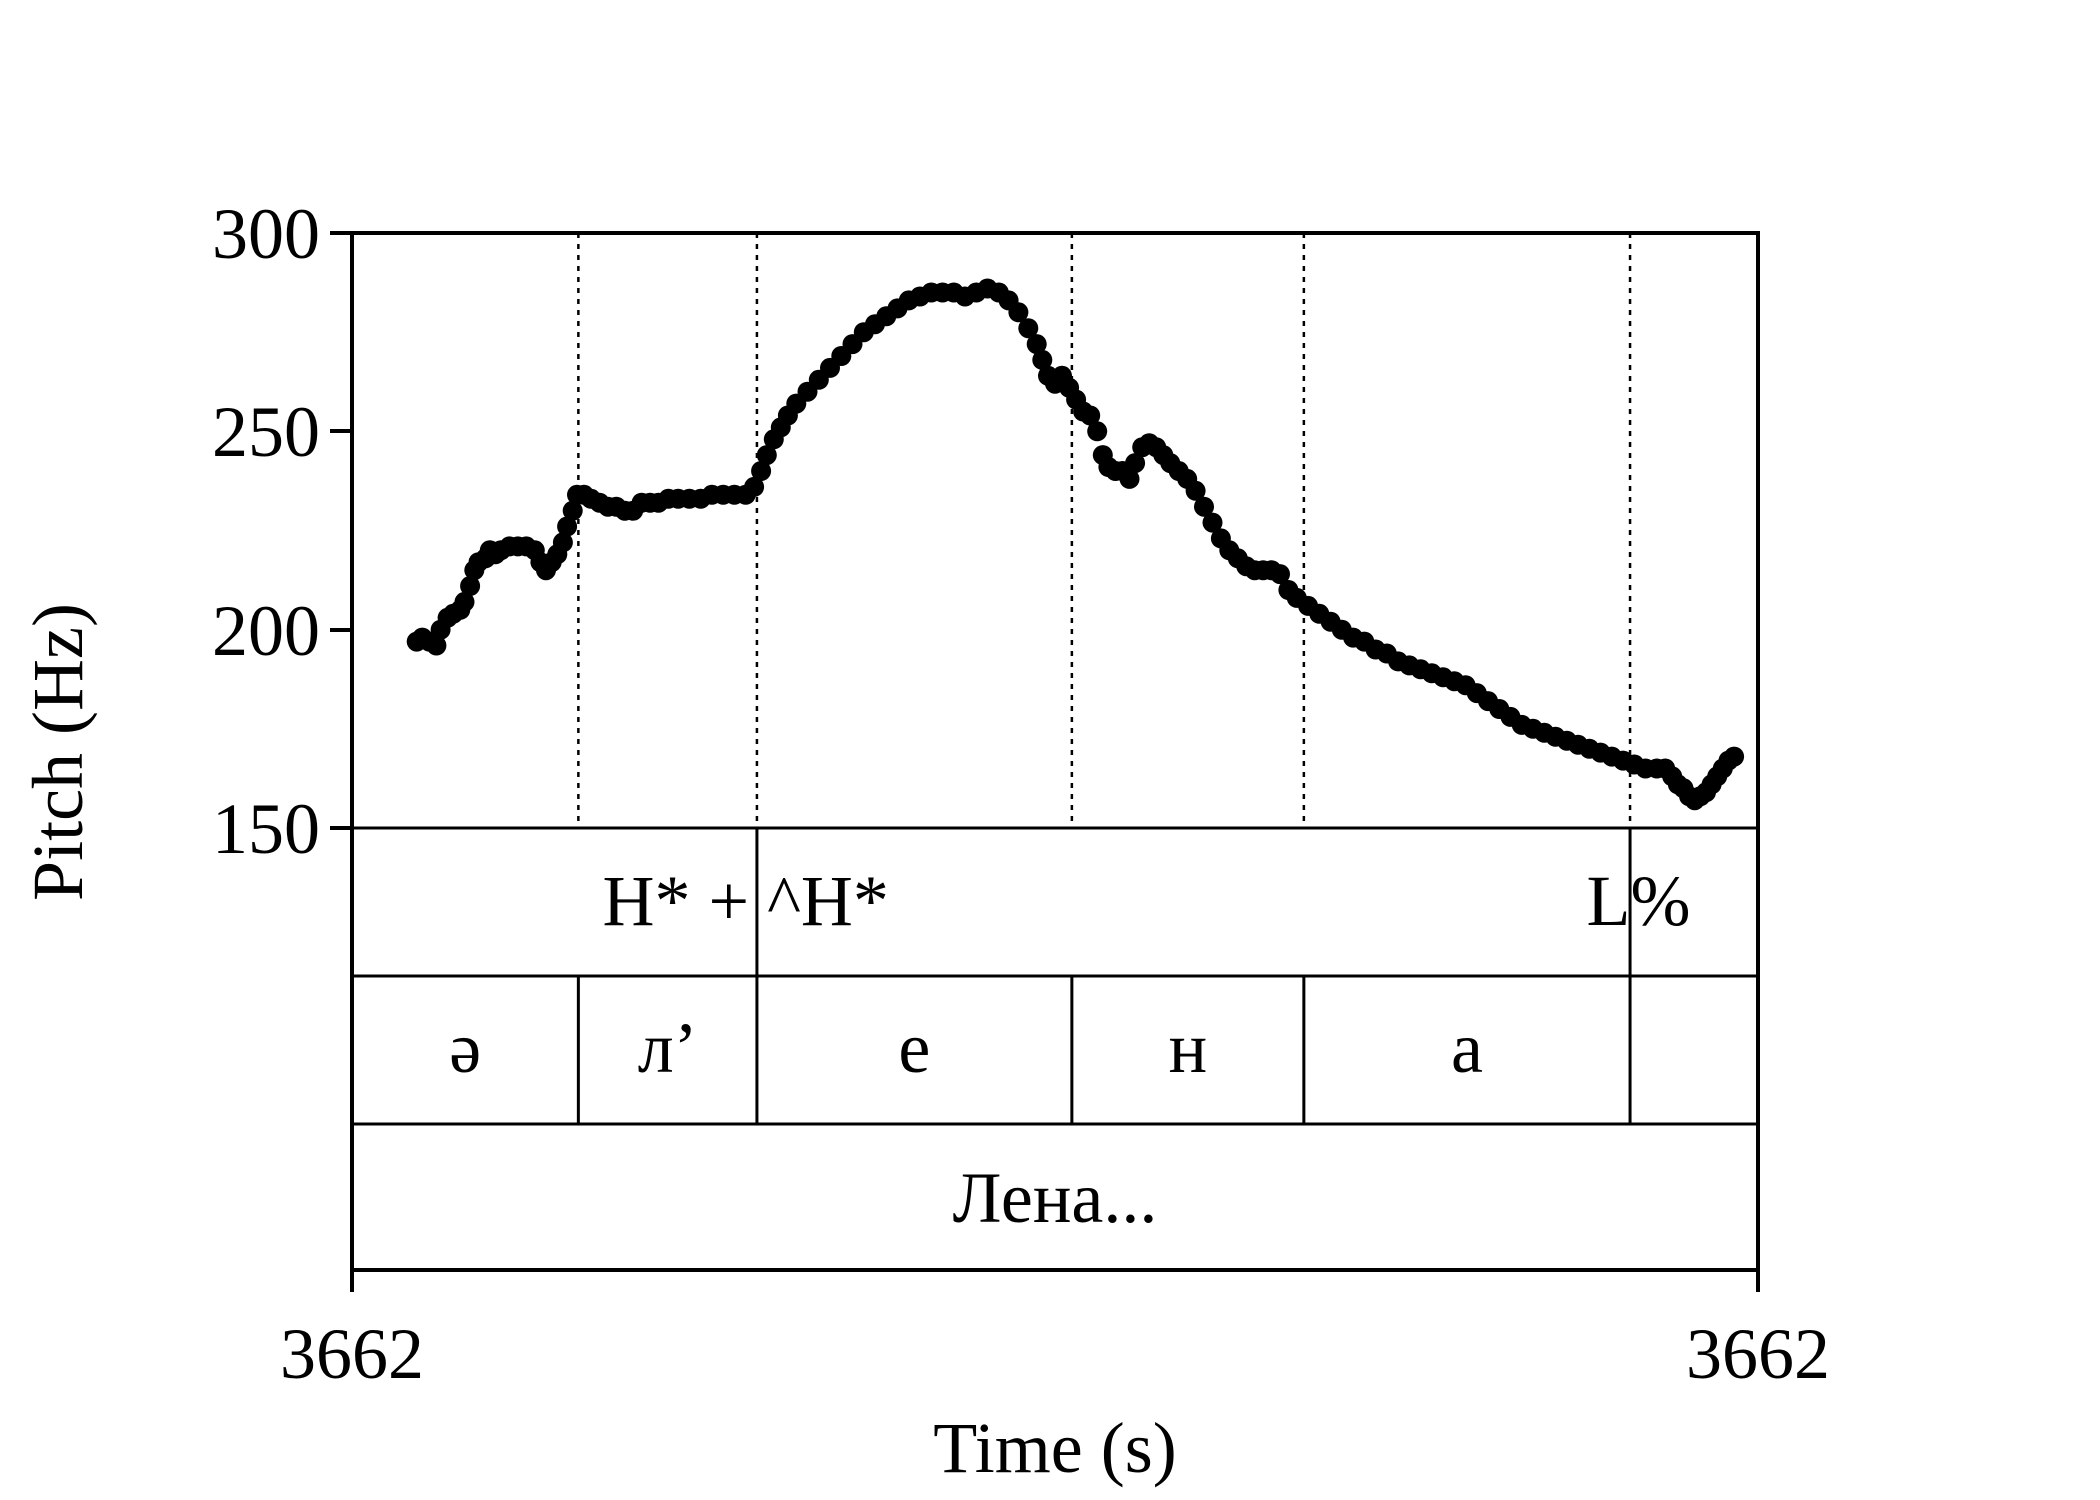  What do you see at coordinates (58, 752) in the screenshot?
I see `y-axis-label: Pitch (Hz)` at bounding box center [58, 752].